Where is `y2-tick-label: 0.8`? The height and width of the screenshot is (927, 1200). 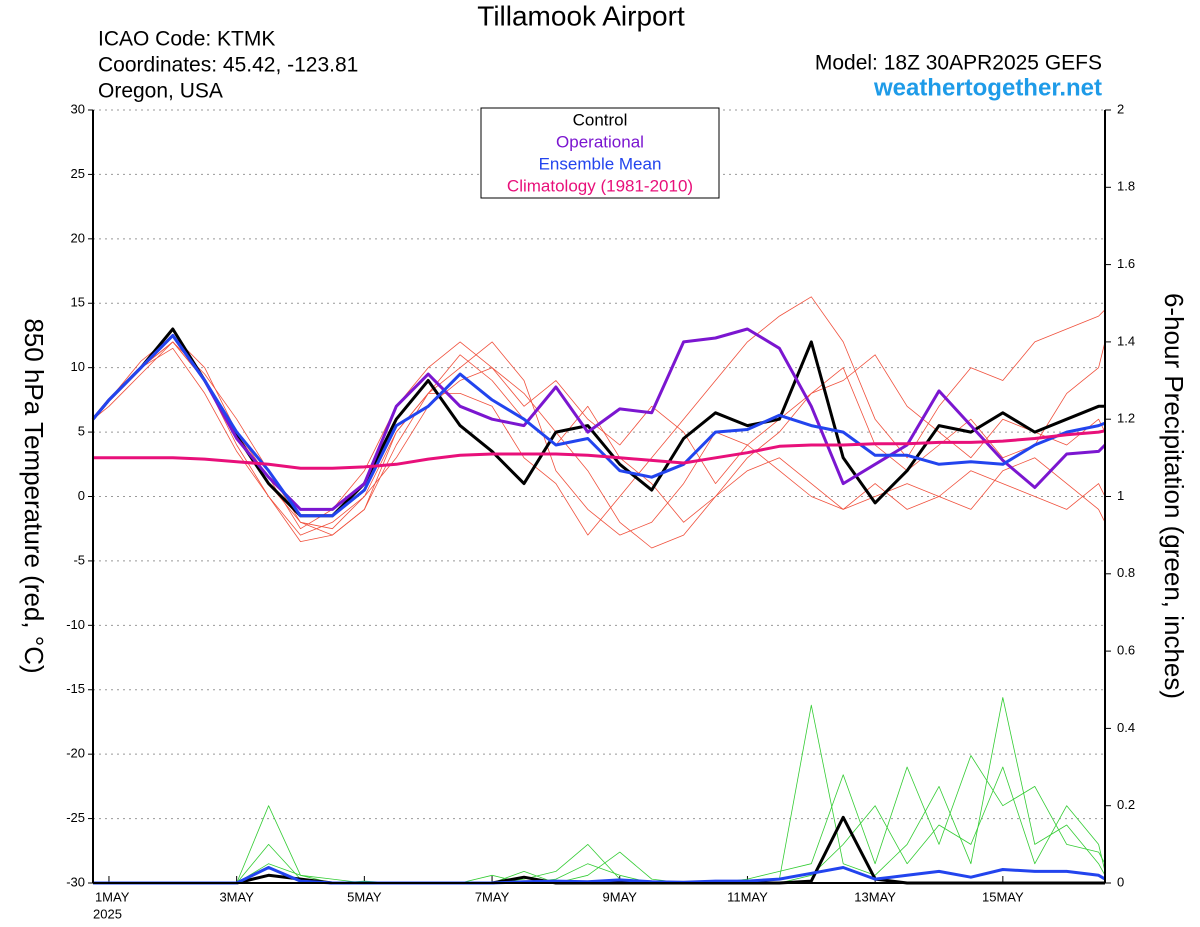 y2-tick-label: 0.8 is located at coordinates (1126, 572).